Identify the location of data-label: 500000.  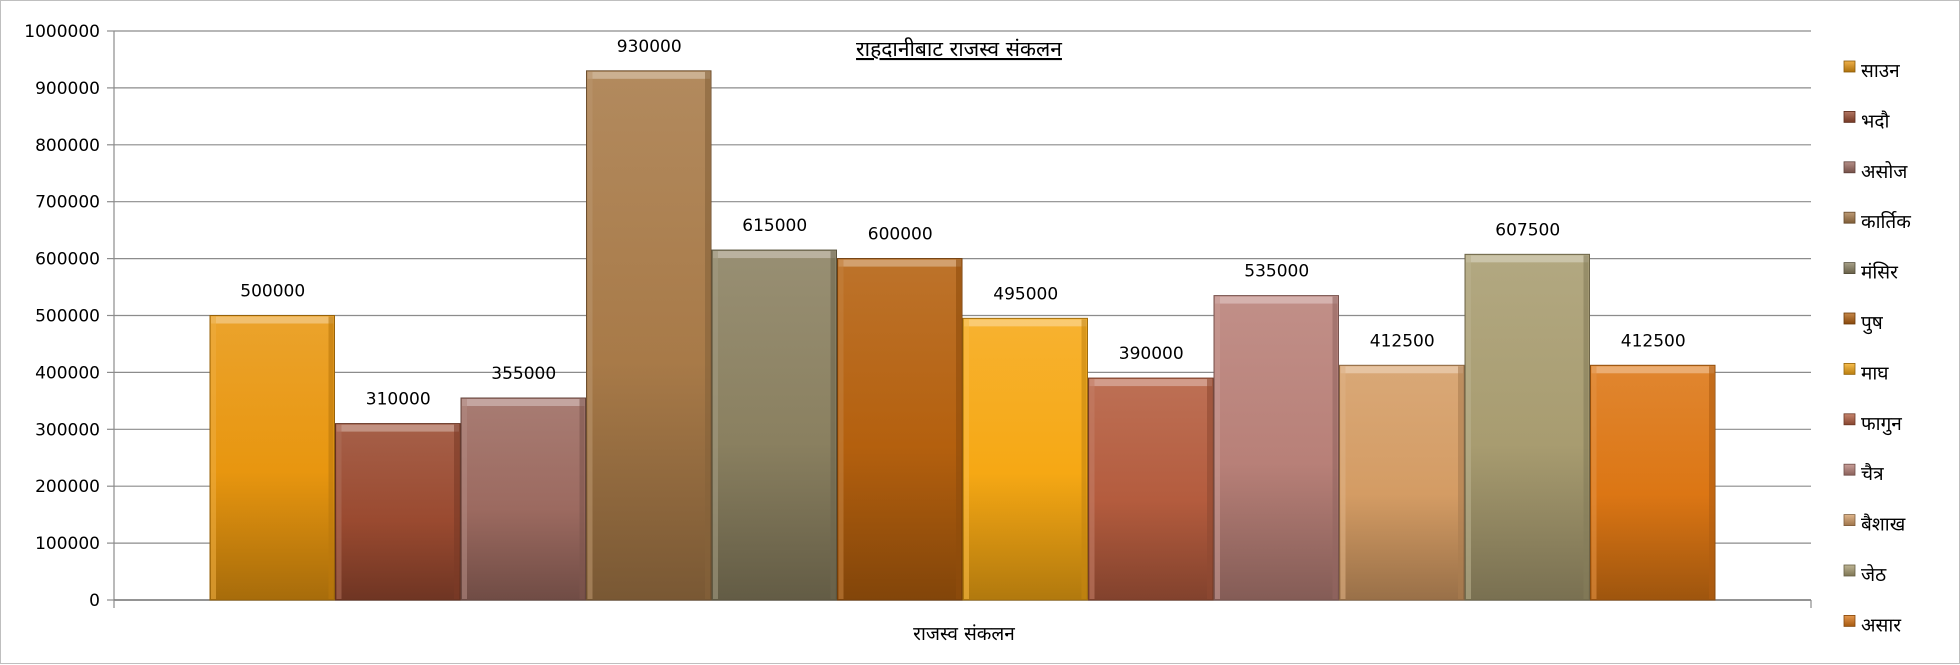
(272, 292).